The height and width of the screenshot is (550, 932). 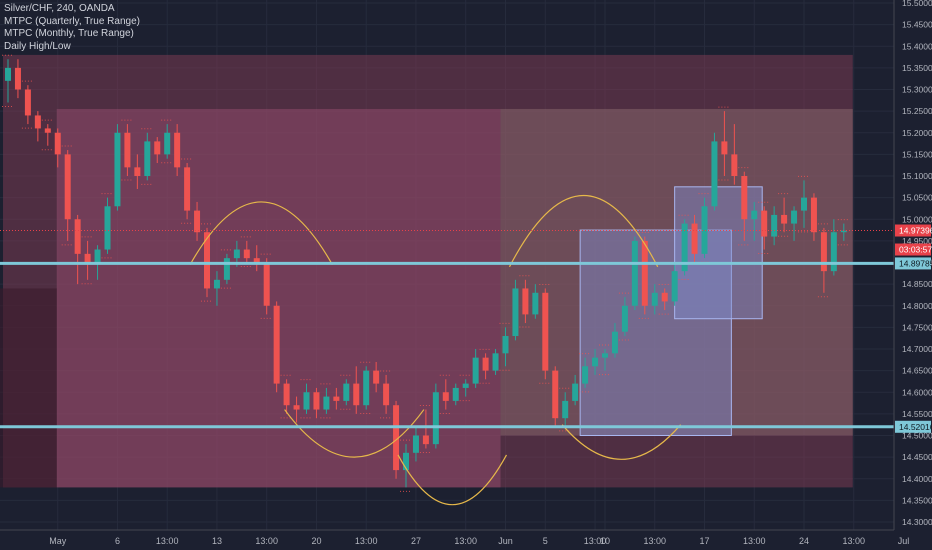 What do you see at coordinates (654, 541) in the screenshot?
I see `x-tick-label: 13:00` at bounding box center [654, 541].